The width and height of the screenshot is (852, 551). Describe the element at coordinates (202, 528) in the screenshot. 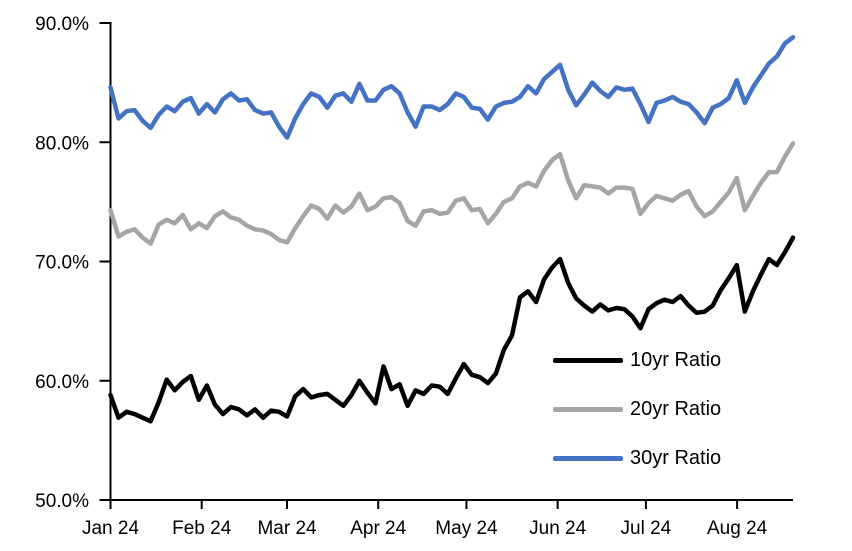

I see `x-tick-label: Feb 24` at that location.